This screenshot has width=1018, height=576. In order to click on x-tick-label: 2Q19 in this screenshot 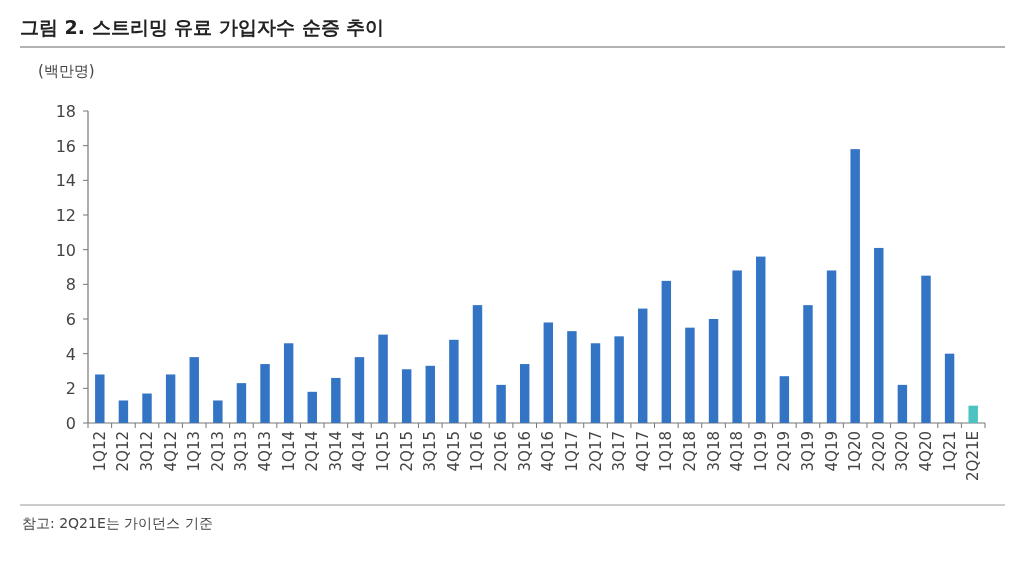, I will do `click(784, 451)`.